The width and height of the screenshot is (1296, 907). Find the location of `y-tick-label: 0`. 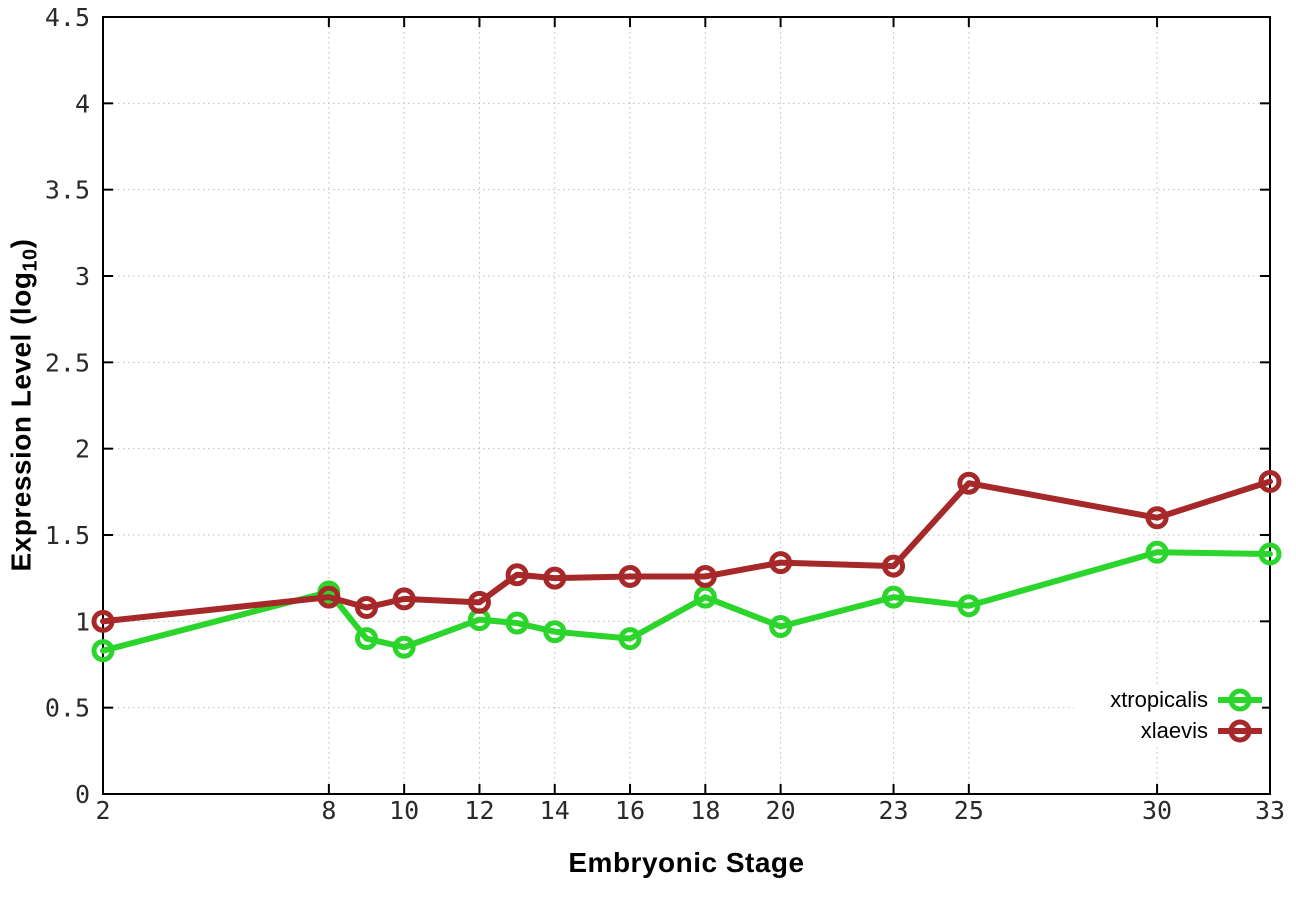

y-tick-label: 0 is located at coordinates (82, 794).